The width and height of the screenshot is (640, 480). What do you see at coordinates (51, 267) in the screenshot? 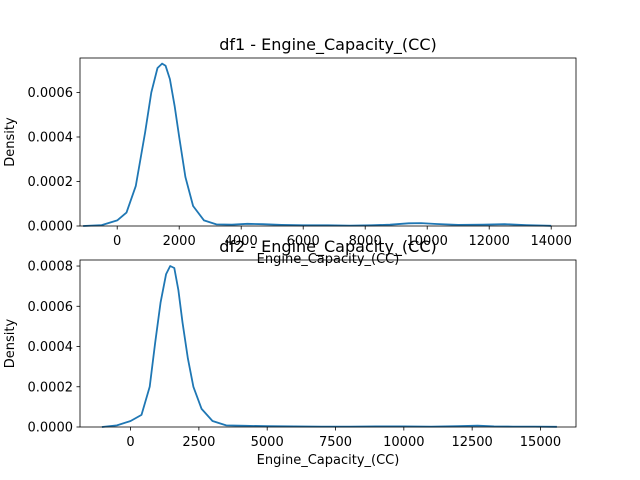
I see `y-tick-label: 0.0008` at bounding box center [51, 267].